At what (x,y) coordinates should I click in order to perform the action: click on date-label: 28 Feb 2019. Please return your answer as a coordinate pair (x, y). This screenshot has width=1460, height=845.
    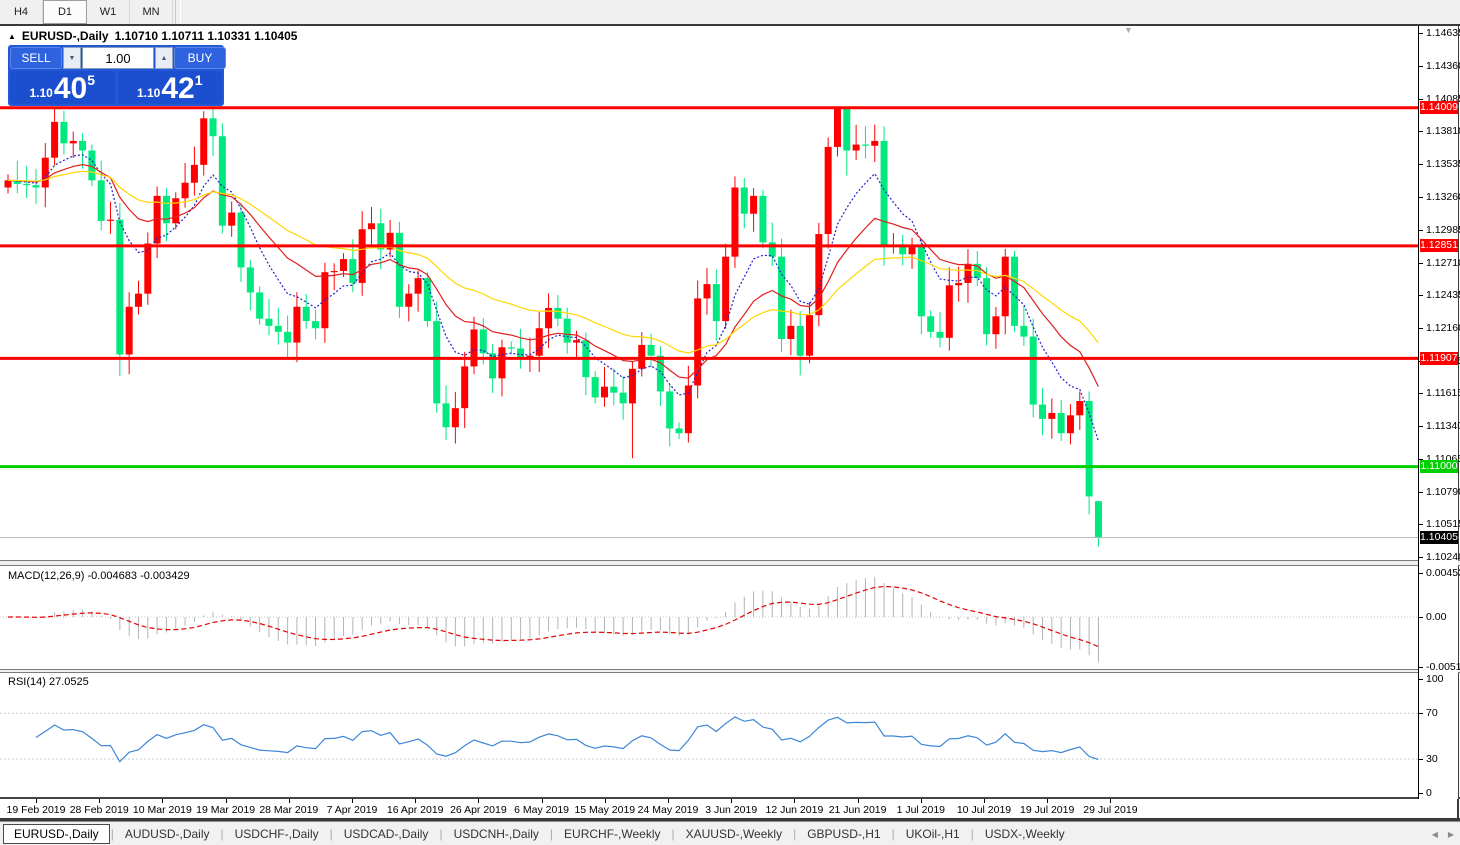
    Looking at the image, I should click on (99, 810).